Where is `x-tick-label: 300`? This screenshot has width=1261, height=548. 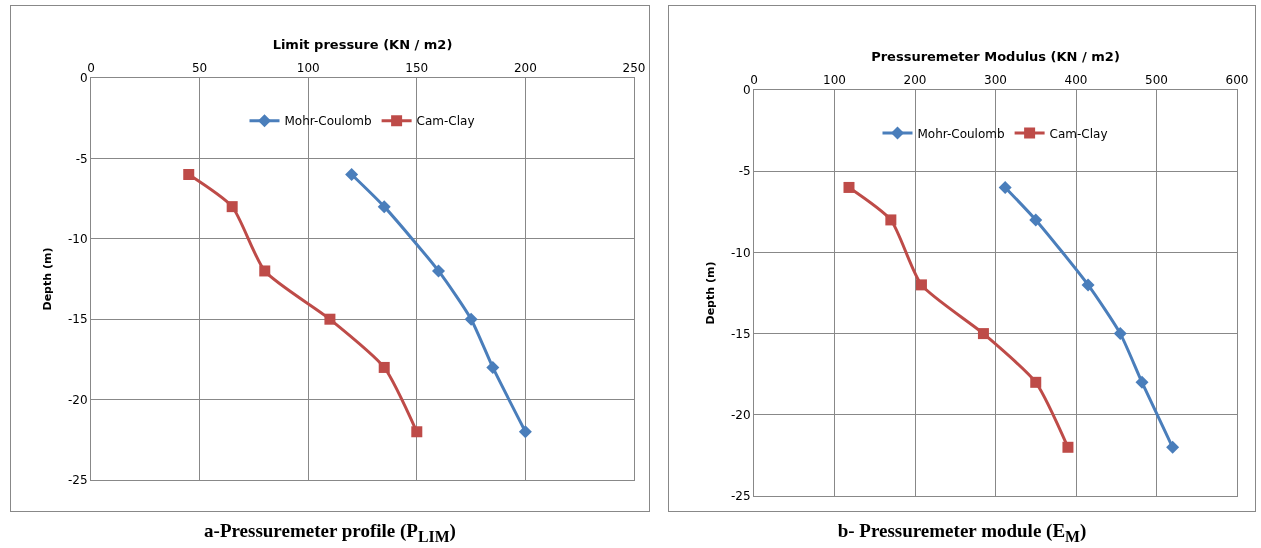 x-tick-label: 300 is located at coordinates (995, 80).